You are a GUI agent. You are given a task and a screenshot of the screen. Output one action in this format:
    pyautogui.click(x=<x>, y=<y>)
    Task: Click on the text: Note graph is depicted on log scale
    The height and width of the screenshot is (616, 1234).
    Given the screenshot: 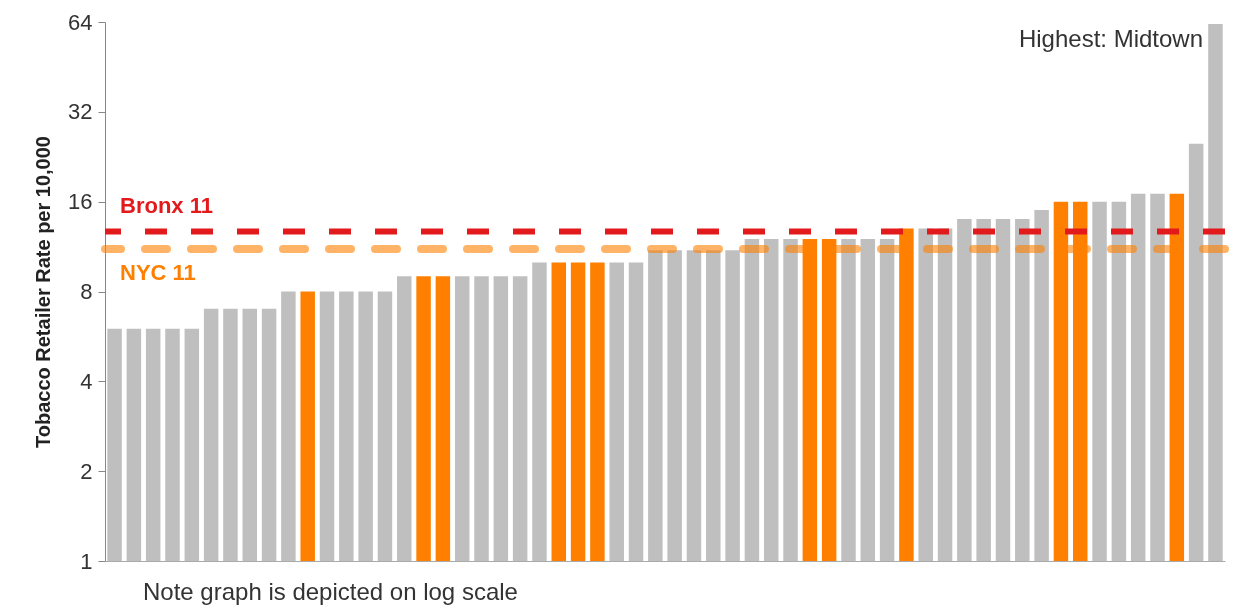 What is the action you would take?
    pyautogui.click(x=330, y=591)
    